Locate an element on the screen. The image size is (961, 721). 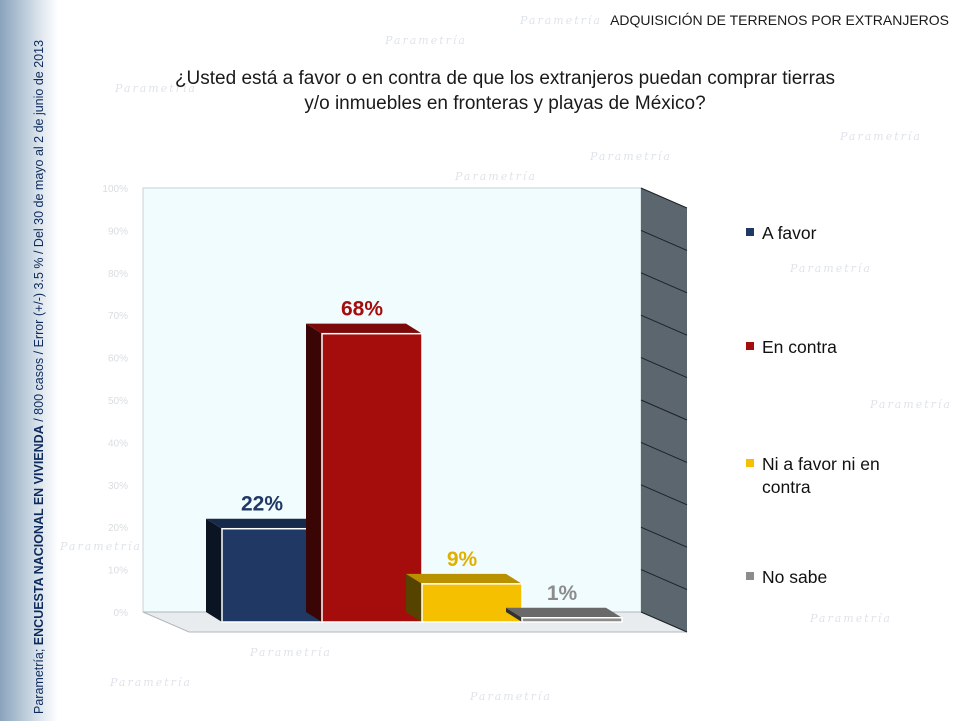
legend-item-en-contra: En contra is located at coordinates (791, 347).